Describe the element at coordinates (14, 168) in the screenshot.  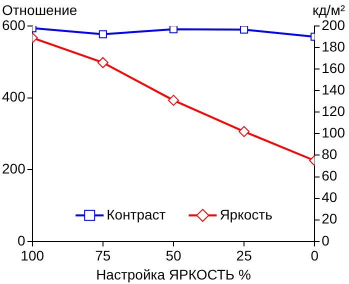
I see `y-tick-label: 200` at that location.